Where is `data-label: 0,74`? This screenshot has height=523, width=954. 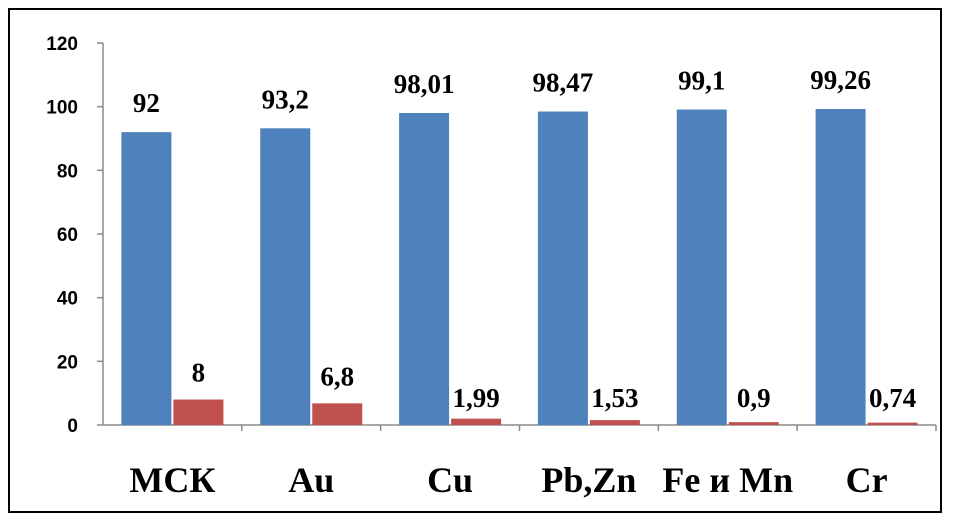
data-label: 0,74 is located at coordinates (892, 398).